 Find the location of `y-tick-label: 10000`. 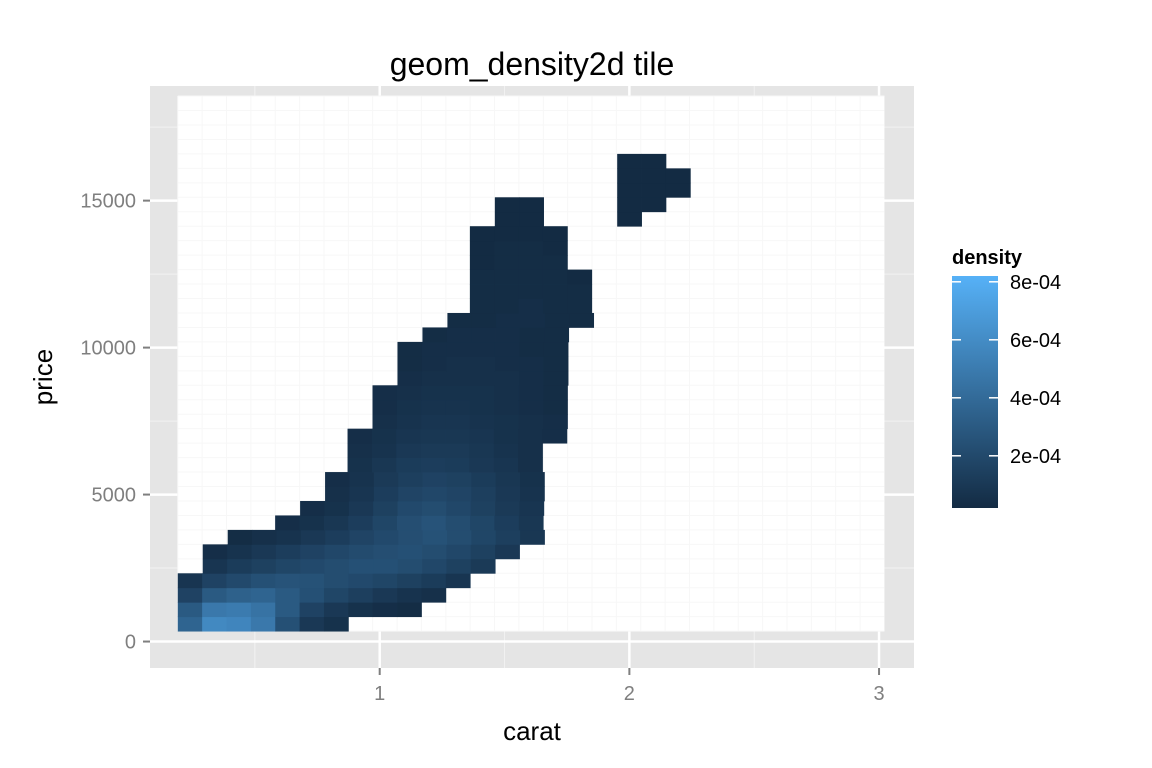

y-tick-label: 10000 is located at coordinates (108, 349).